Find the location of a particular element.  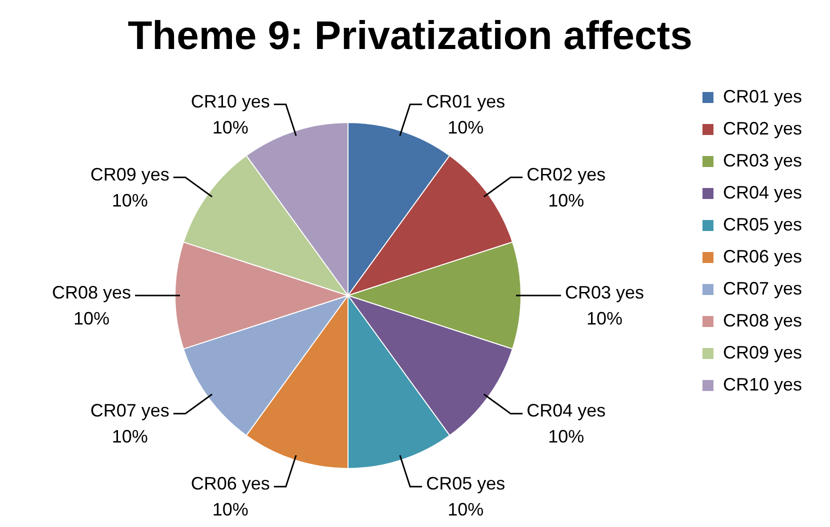

slice-label: CR08 yes is located at coordinates (91, 292).